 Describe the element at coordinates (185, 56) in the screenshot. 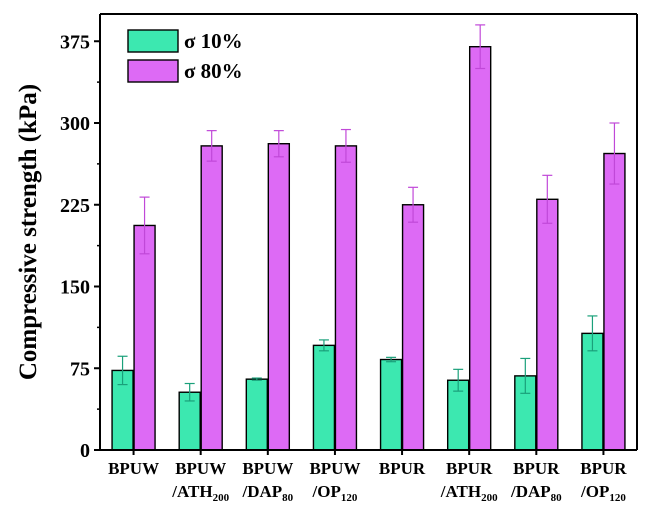

I see `legend: σ 10% σ 80%` at that location.